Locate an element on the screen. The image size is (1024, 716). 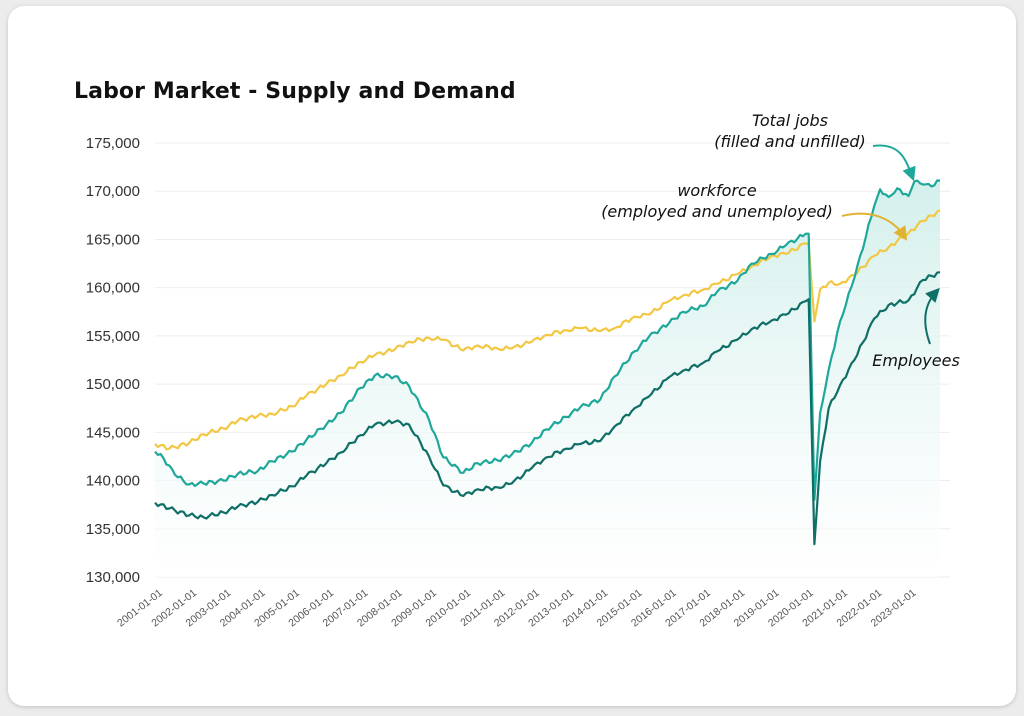
annotation-arrow-employees is located at coordinates (932, 316).